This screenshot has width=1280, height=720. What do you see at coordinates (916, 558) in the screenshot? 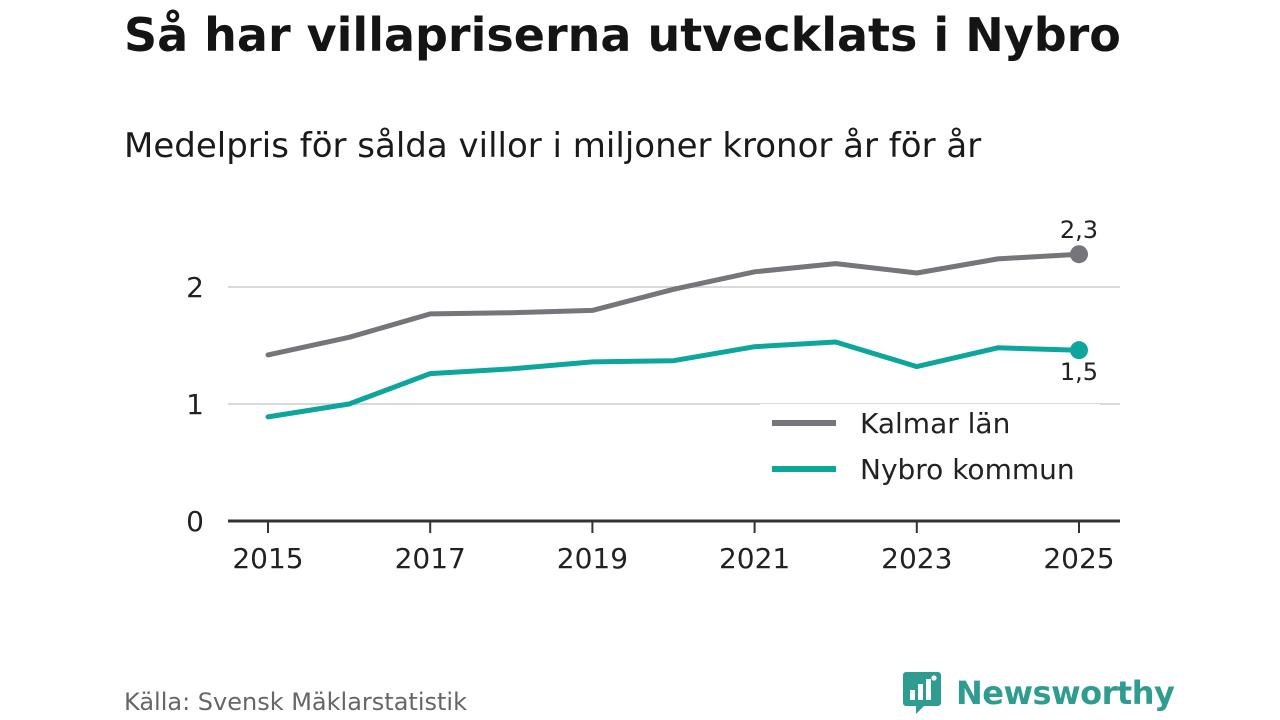
I see `x-tick-label-2023: 2023` at bounding box center [916, 558].